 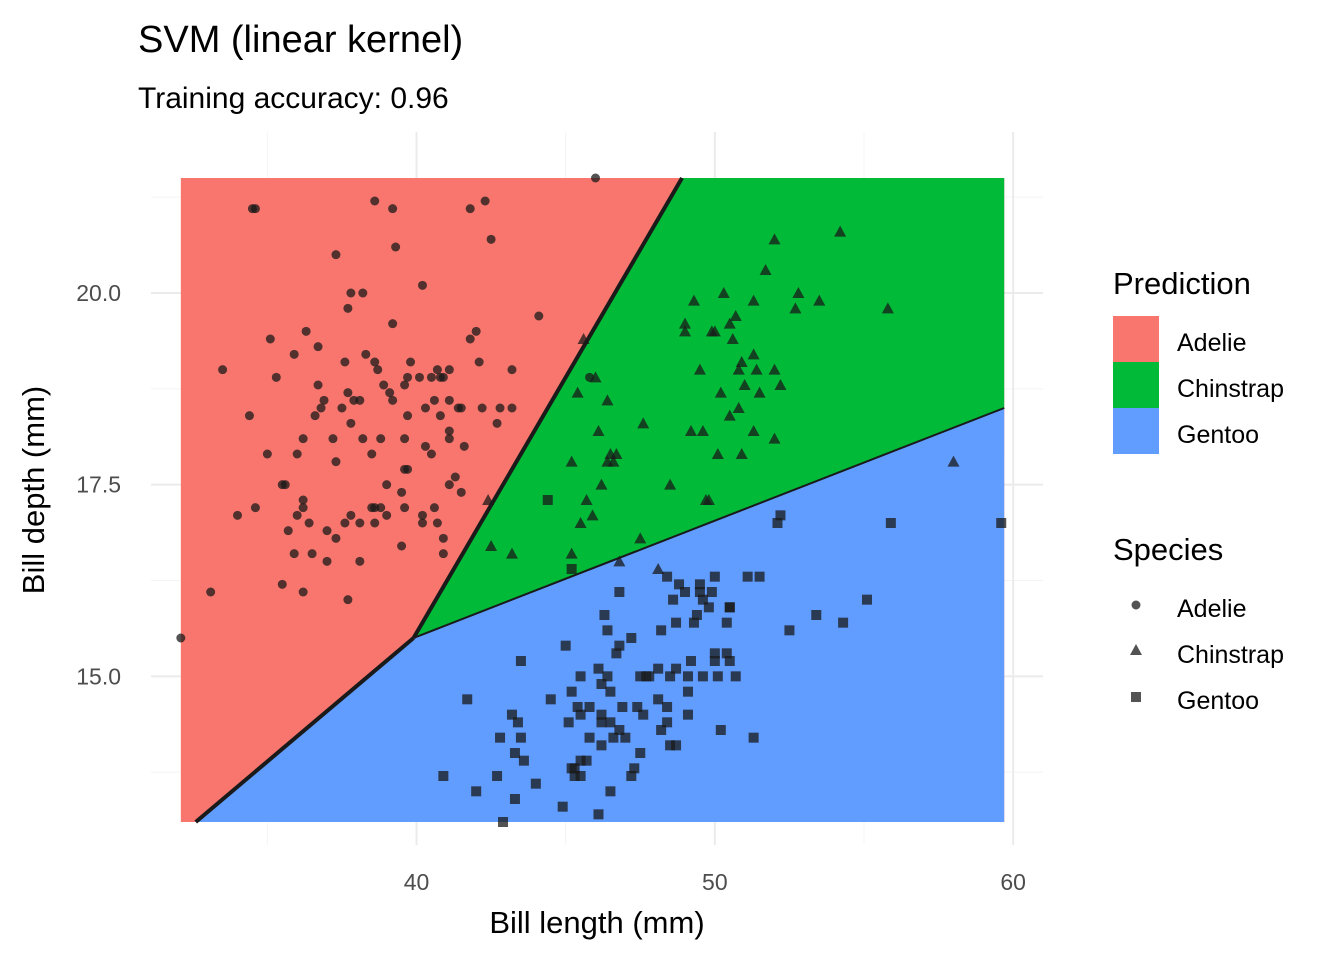 What do you see at coordinates (1136, 339) in the screenshot?
I see `legend-key-adelie` at bounding box center [1136, 339].